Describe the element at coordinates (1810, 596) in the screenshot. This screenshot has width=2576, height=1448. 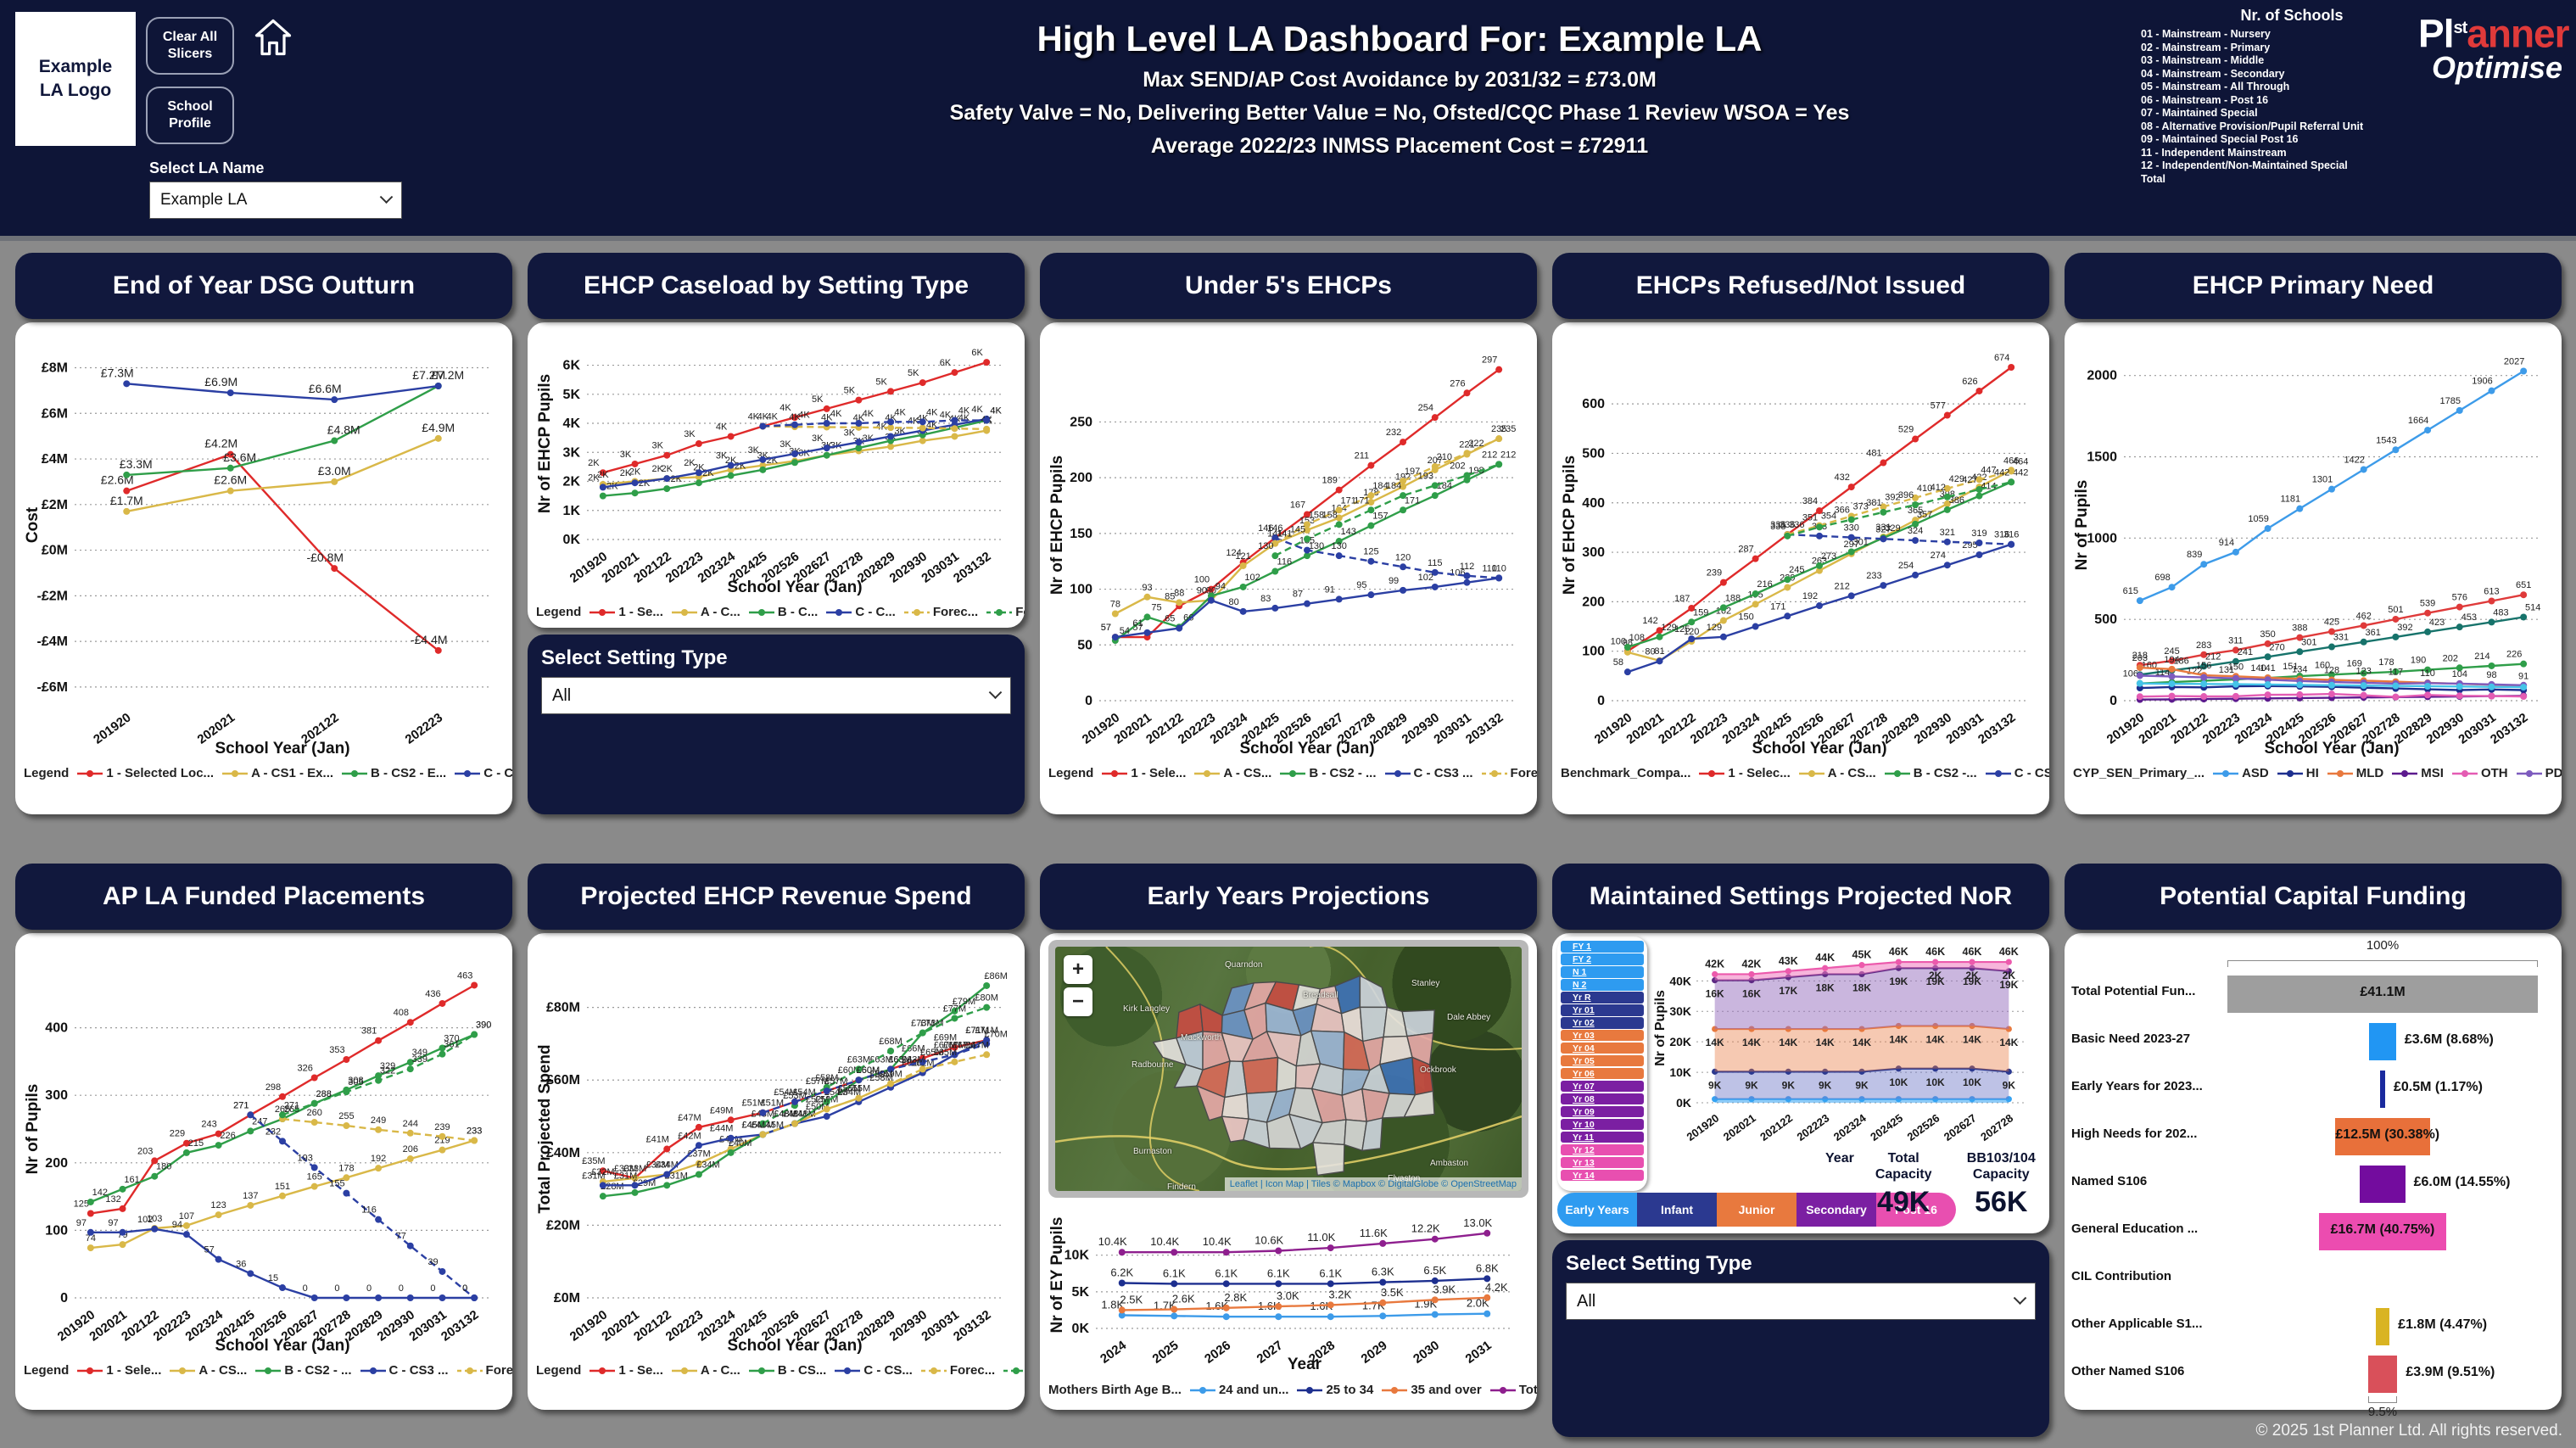
I see `svg-text: 192` at that location.